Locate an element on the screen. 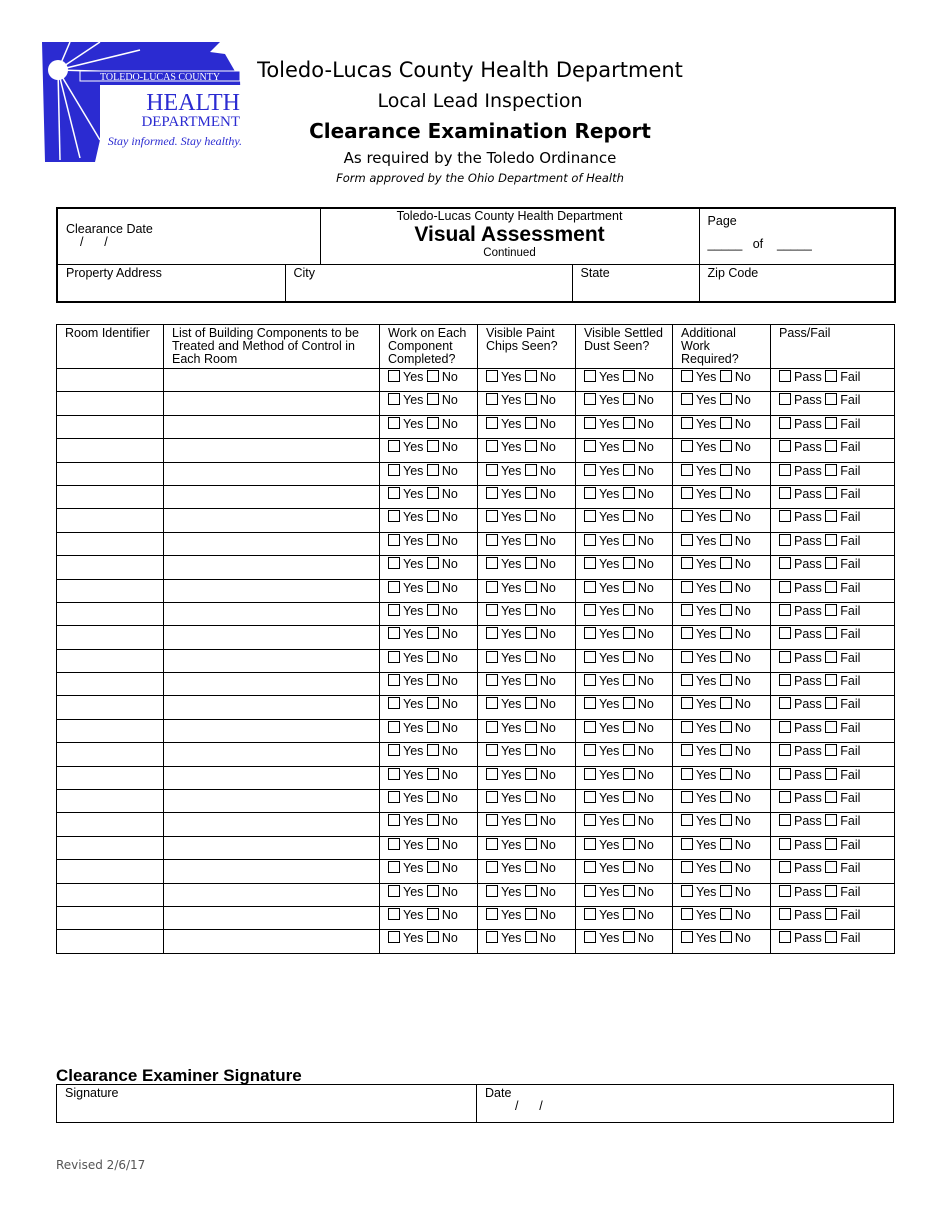 The image size is (950, 1230). page-field: Page _____ of _____ is located at coordinates (797, 236).